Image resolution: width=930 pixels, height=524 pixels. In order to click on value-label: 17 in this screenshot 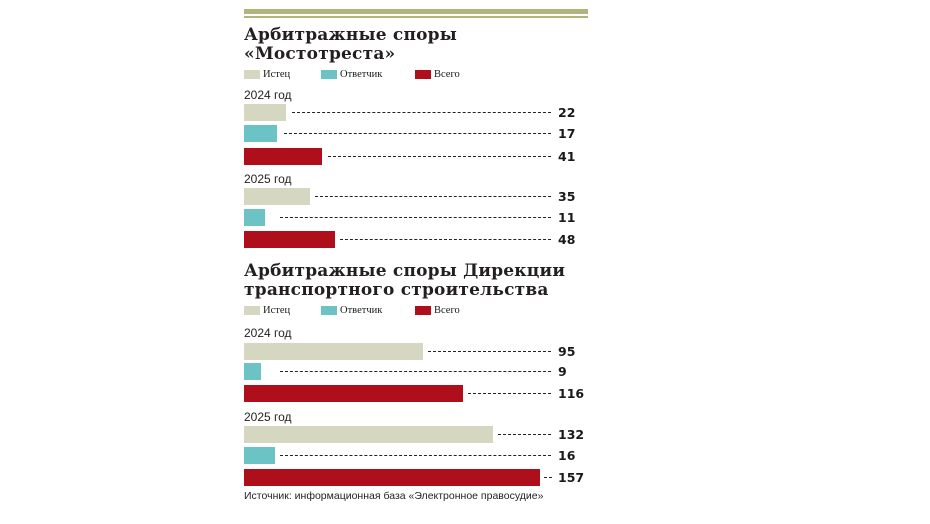, I will do `click(567, 133)`.